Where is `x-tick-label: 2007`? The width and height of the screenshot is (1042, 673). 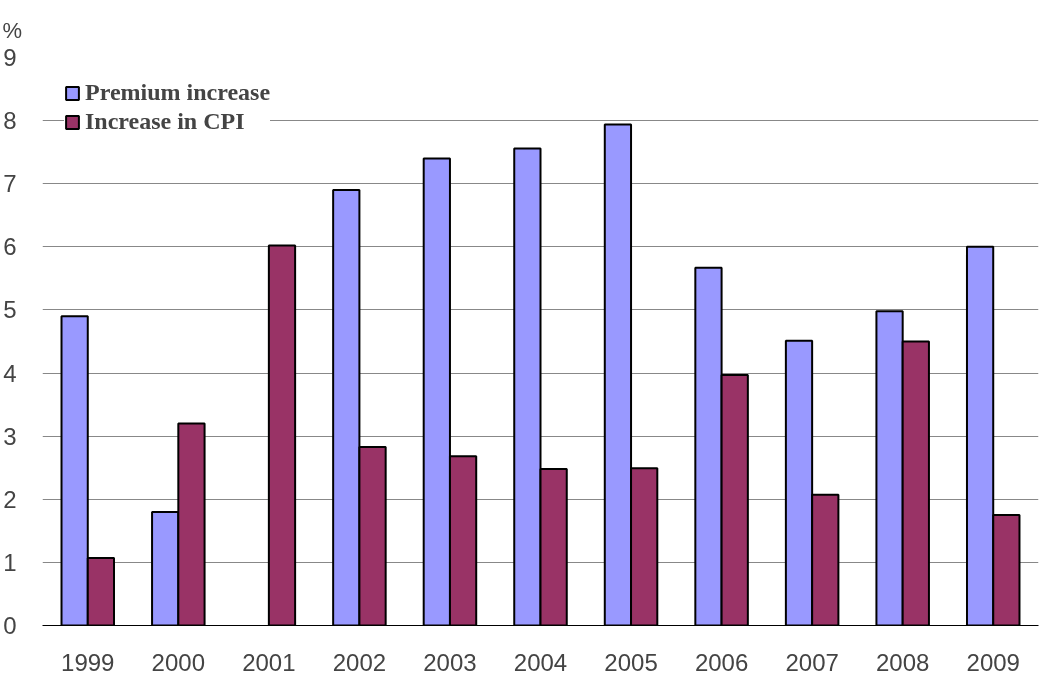
x-tick-label: 2007 is located at coordinates (812, 660).